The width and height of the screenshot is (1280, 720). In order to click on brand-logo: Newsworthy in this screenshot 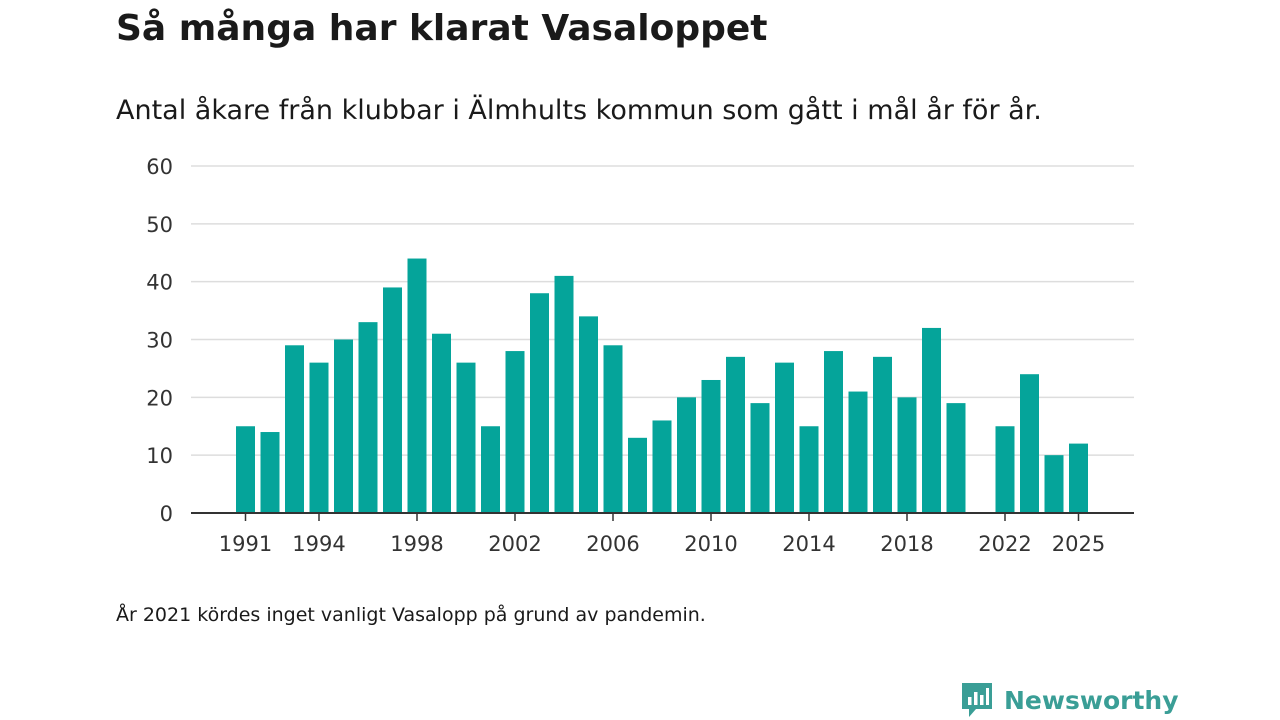, I will do `click(1069, 700)`.